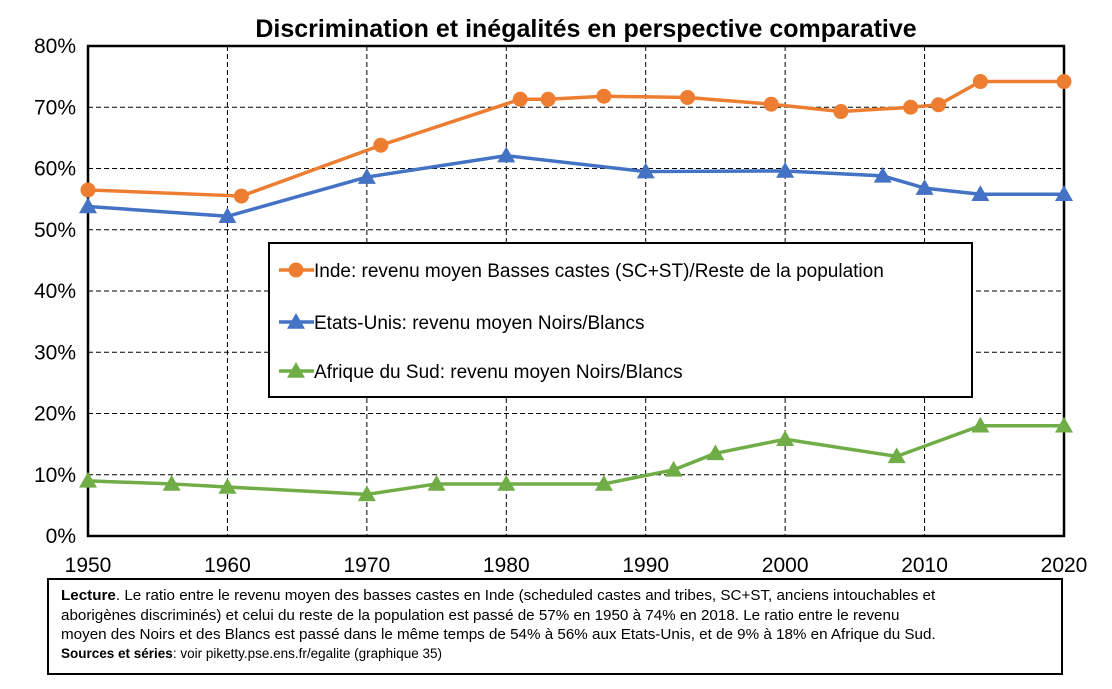  What do you see at coordinates (479, 323) in the screenshot?
I see `legend-label: Etats-Unis: revenu moyen Noirs/Blancs` at bounding box center [479, 323].